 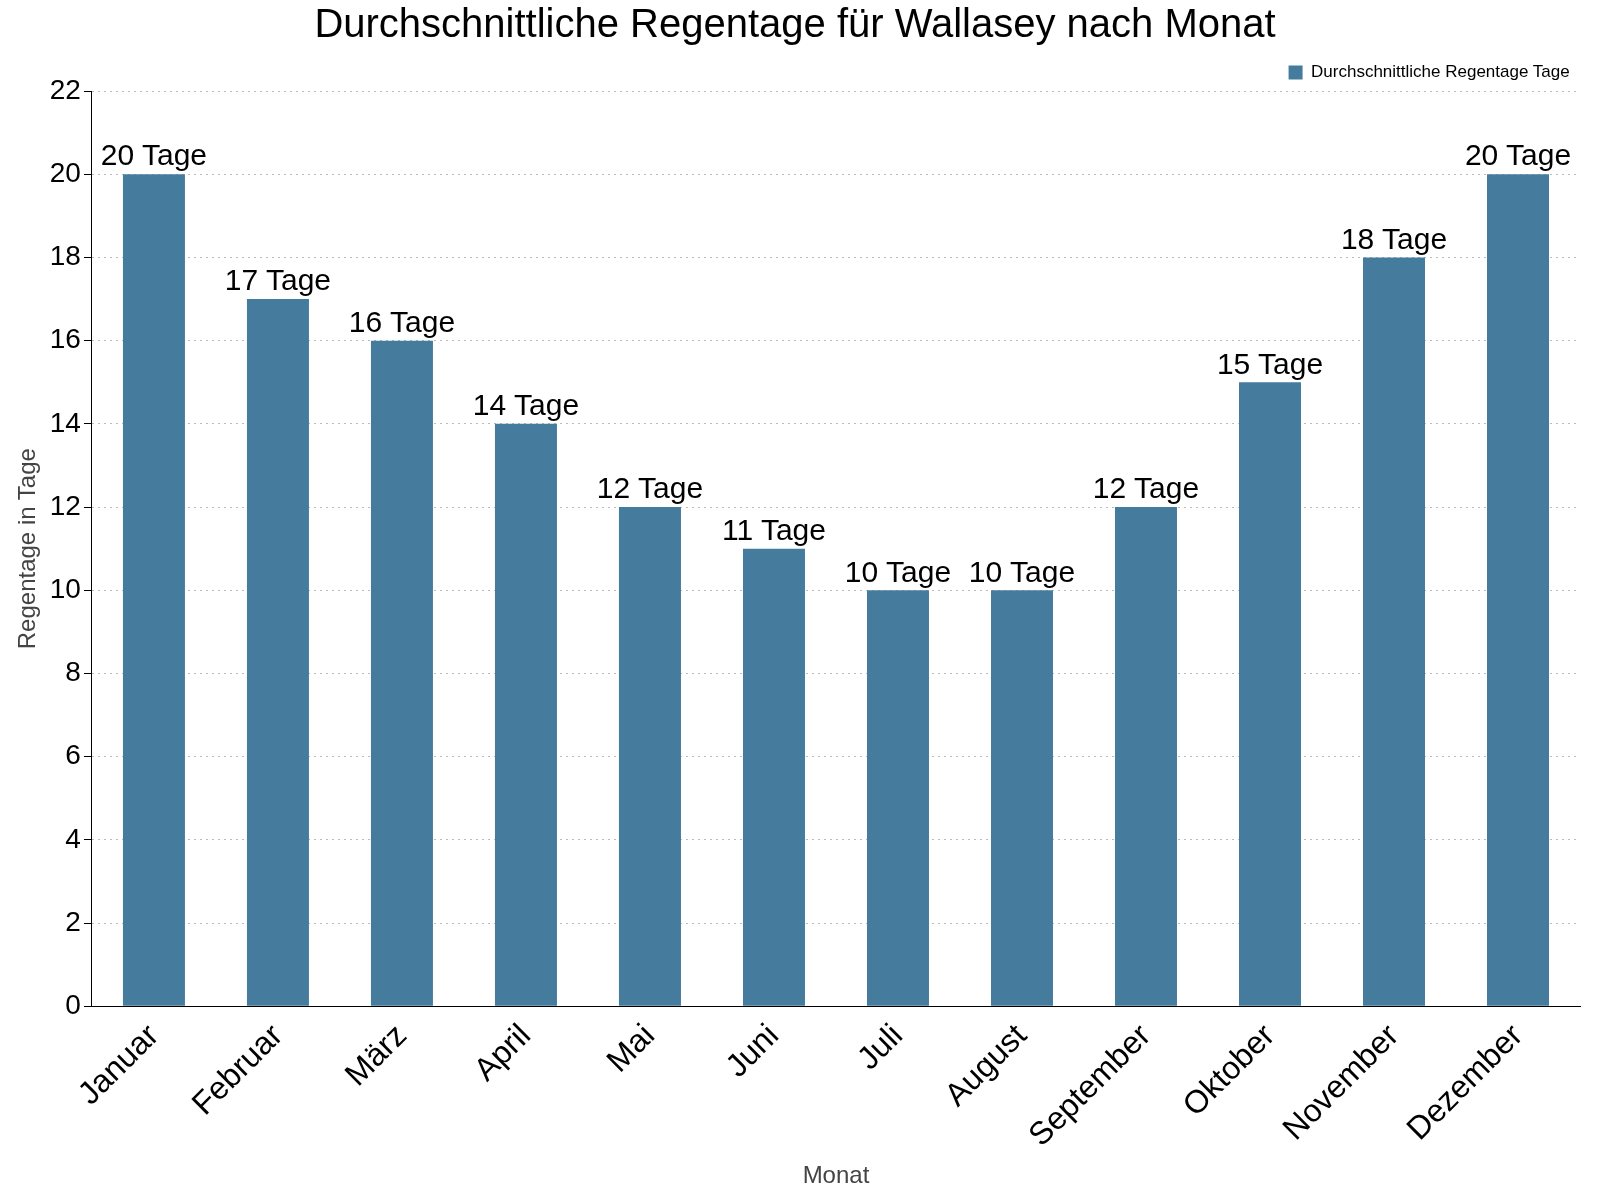 What do you see at coordinates (65, 89) in the screenshot?
I see `y-tick-label: 22` at bounding box center [65, 89].